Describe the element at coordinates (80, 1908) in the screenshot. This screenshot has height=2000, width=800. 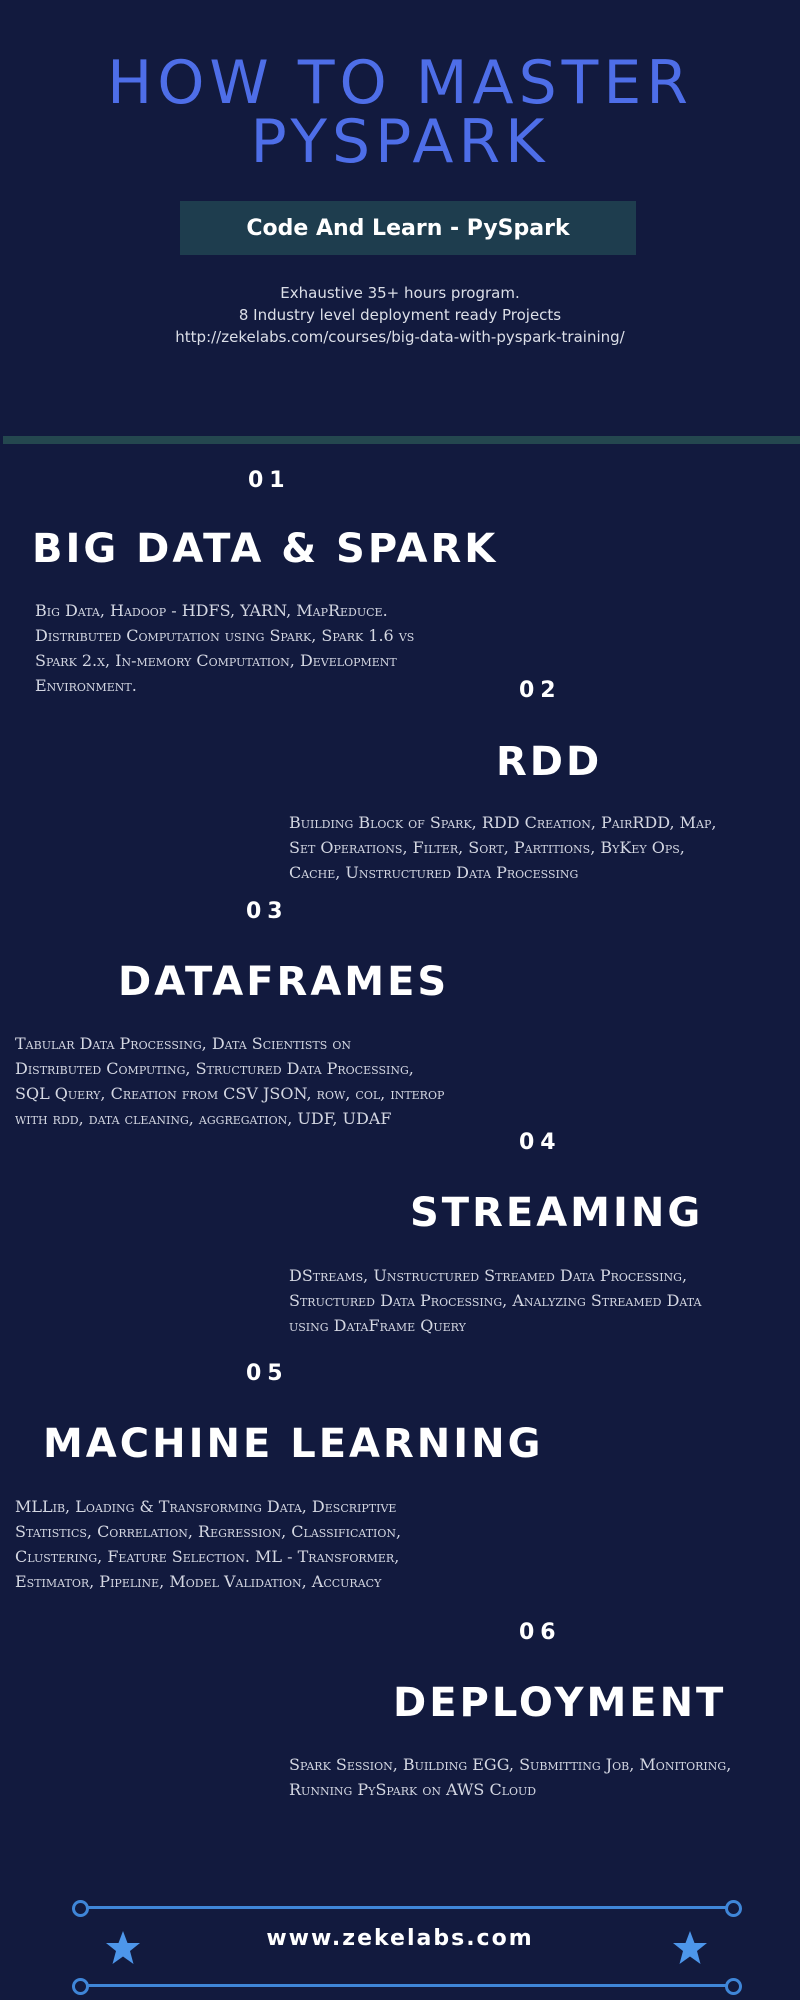
I see `footer-line-top-left-dot` at that location.